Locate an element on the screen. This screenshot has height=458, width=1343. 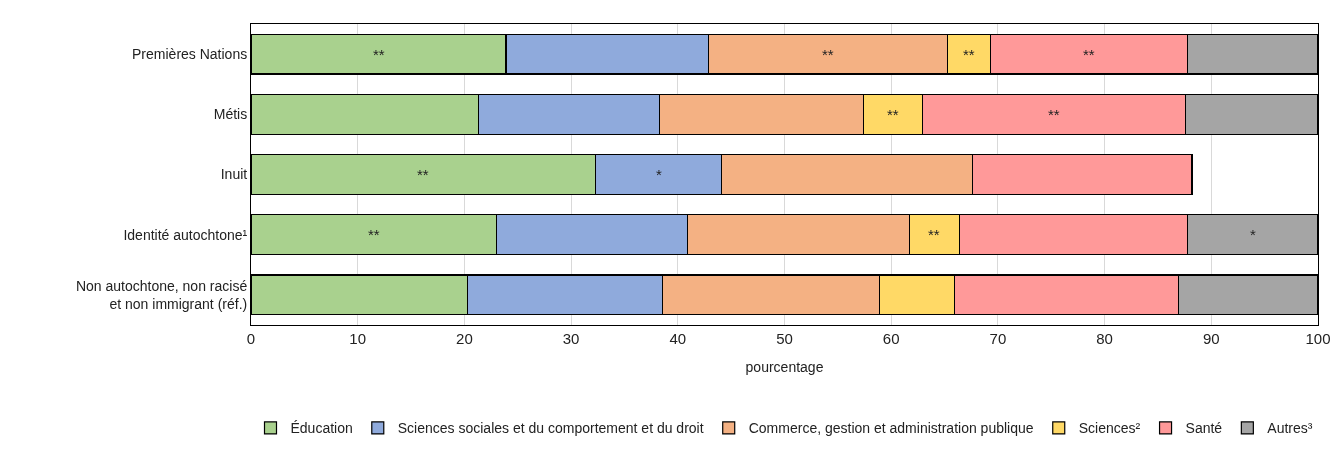
x-tick-label: 100 is located at coordinates (1318, 338).